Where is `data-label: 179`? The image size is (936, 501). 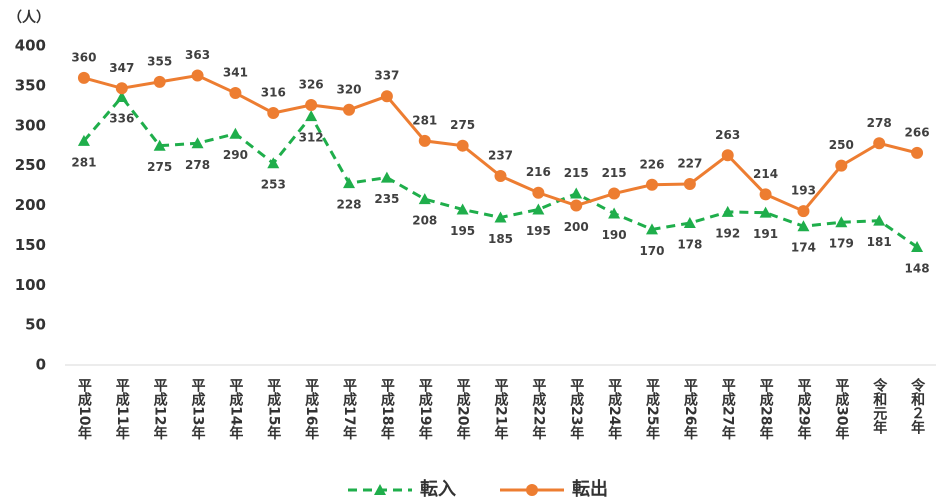 data-label: 179 is located at coordinates (841, 244).